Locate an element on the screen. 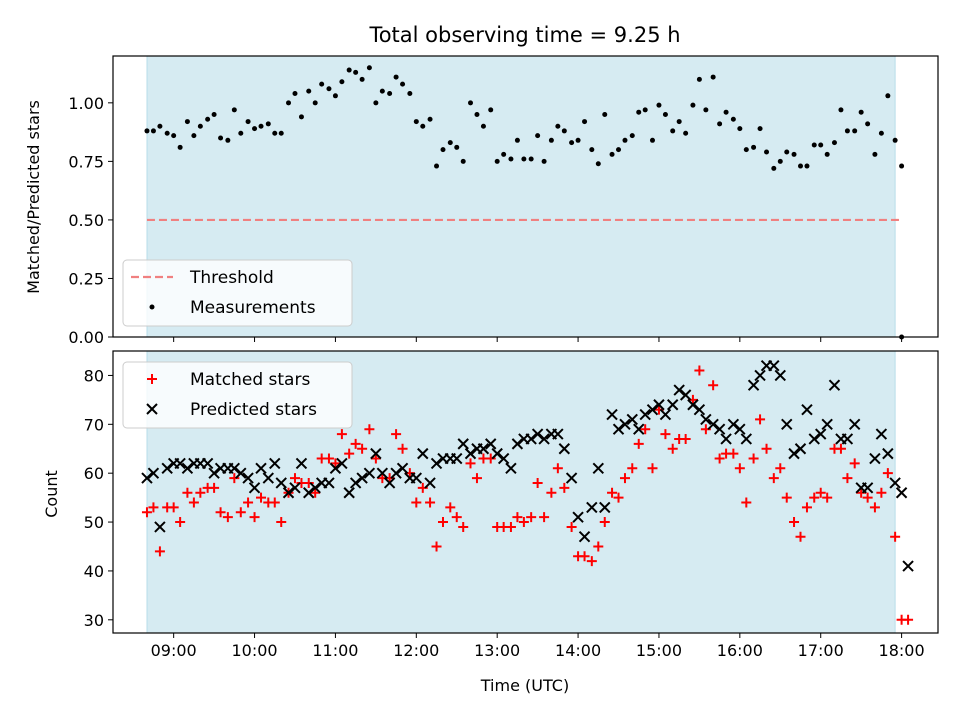  legend: Matched stars Predicted stars is located at coordinates (237, 395).